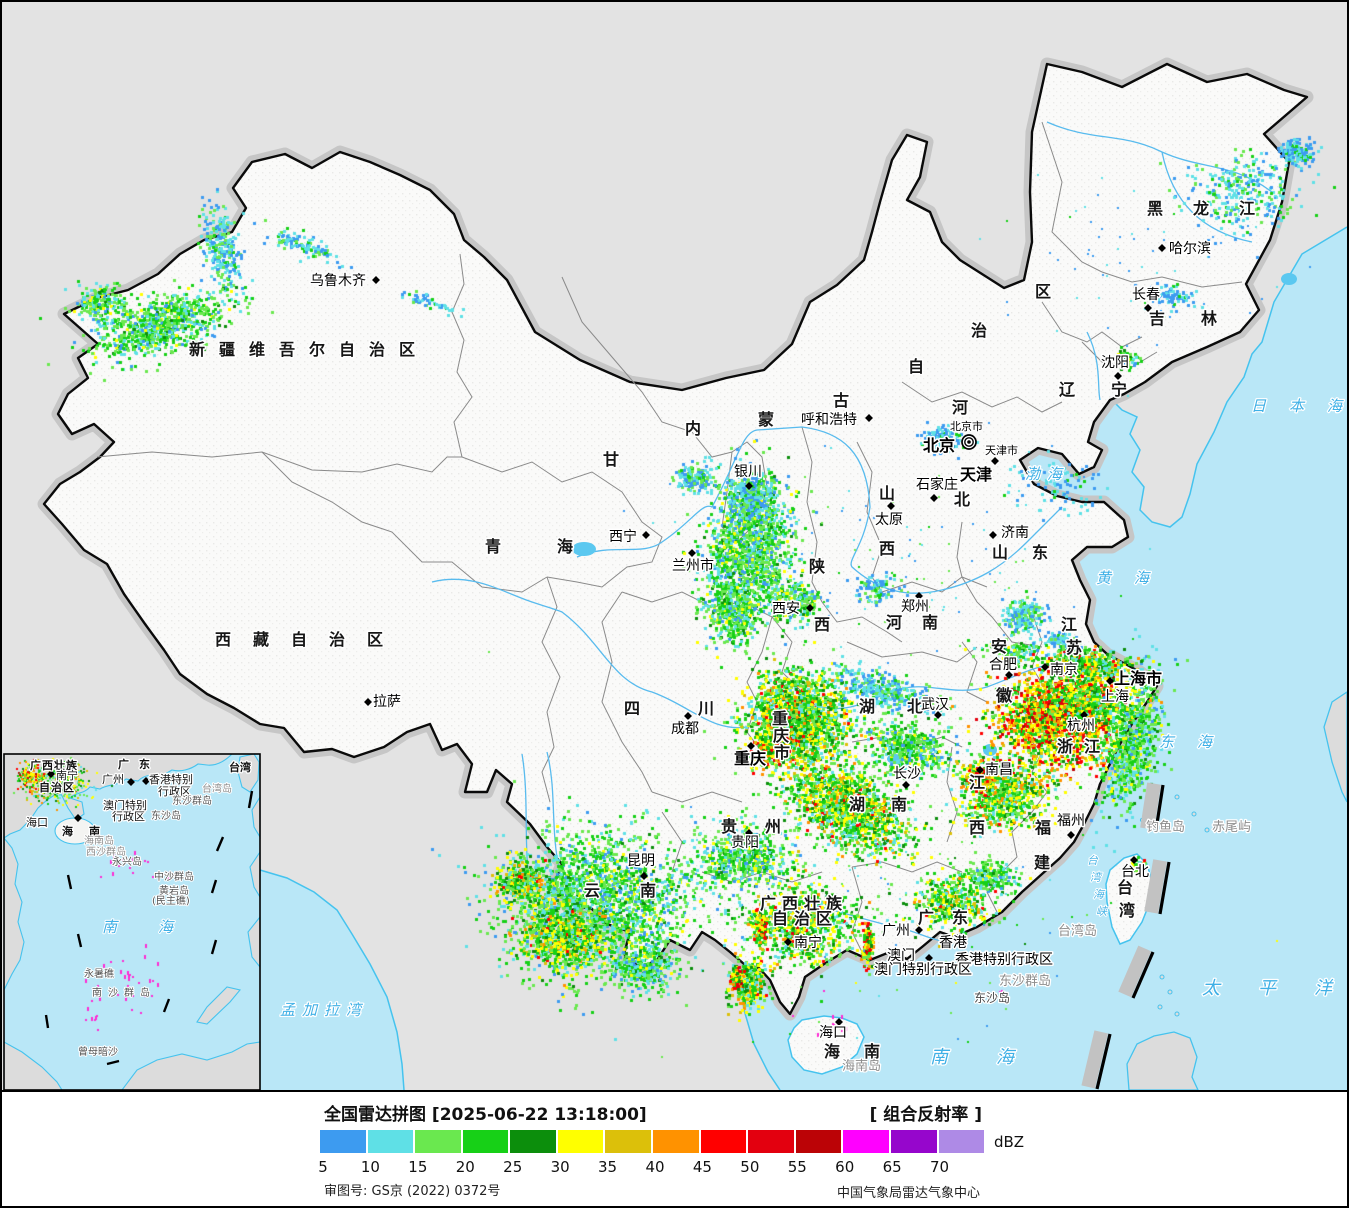  What do you see at coordinates (1084, 746) in the screenshot?
I see `map-label: 浙江` at bounding box center [1084, 746].